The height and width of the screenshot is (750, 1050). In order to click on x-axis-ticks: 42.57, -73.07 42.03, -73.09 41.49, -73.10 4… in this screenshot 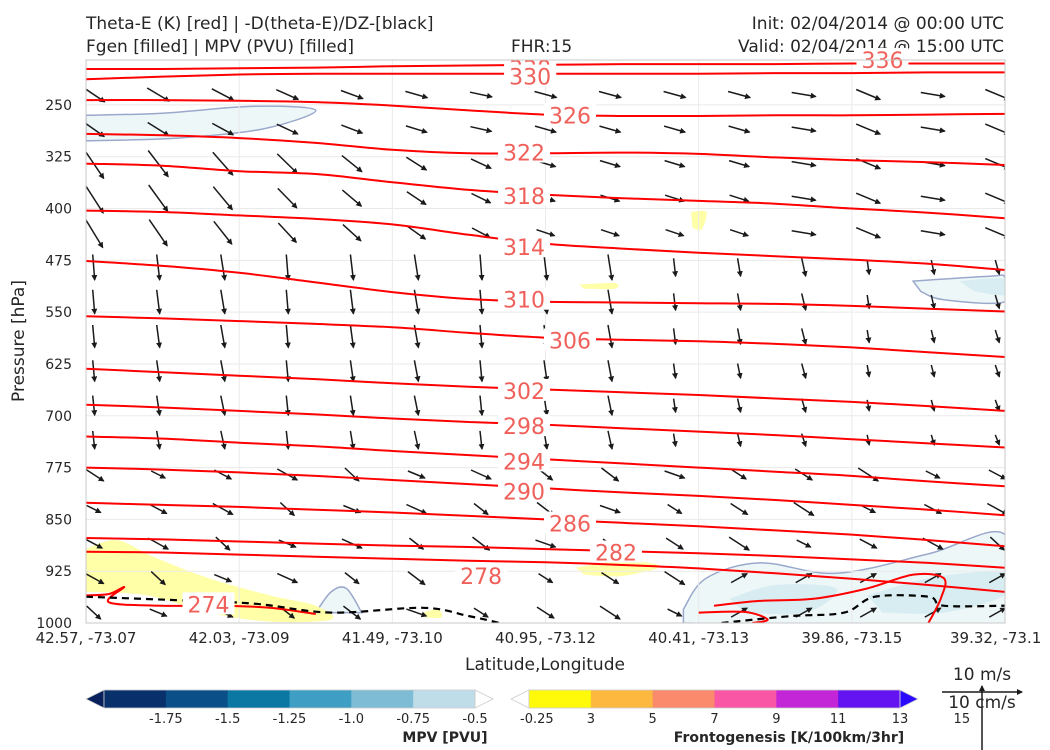, I will do `click(539, 638)`.